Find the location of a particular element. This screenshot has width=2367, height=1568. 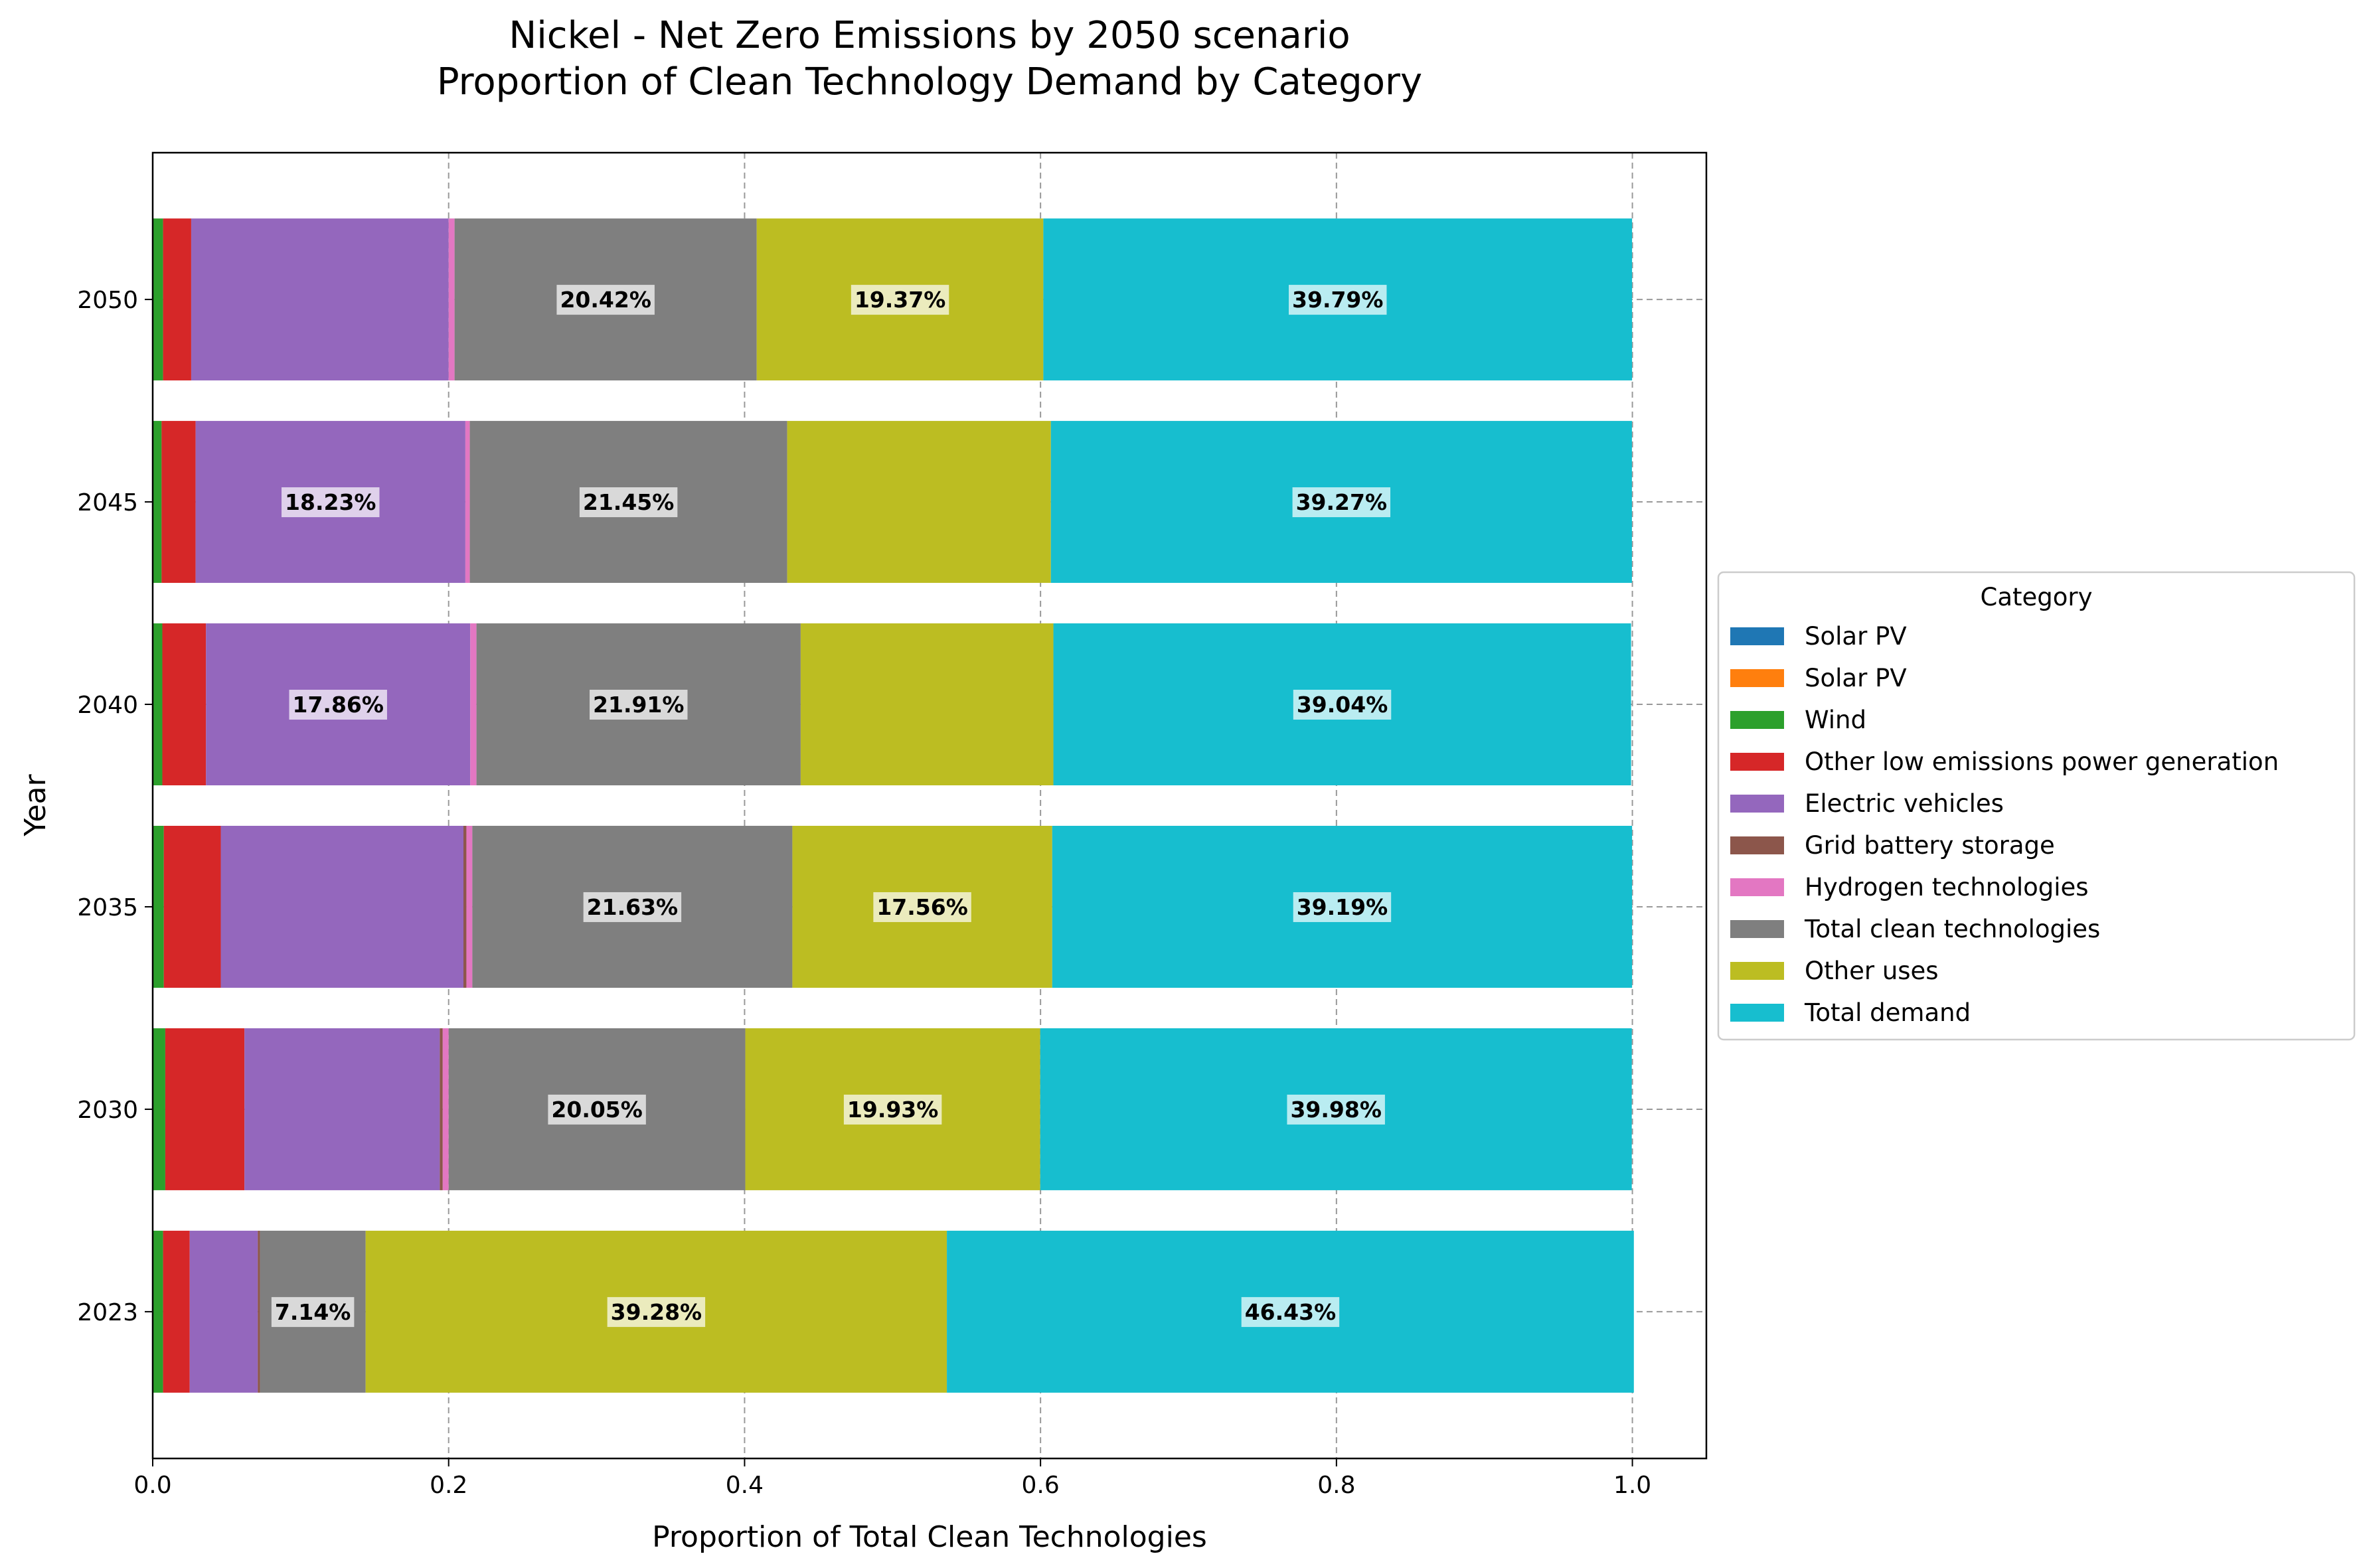

bar-data-label: 39.27% is located at coordinates (1341, 503).